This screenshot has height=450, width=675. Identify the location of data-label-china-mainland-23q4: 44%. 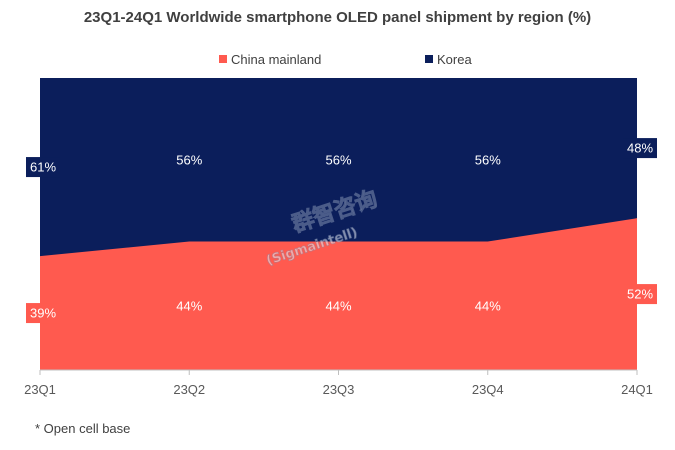
(488, 305).